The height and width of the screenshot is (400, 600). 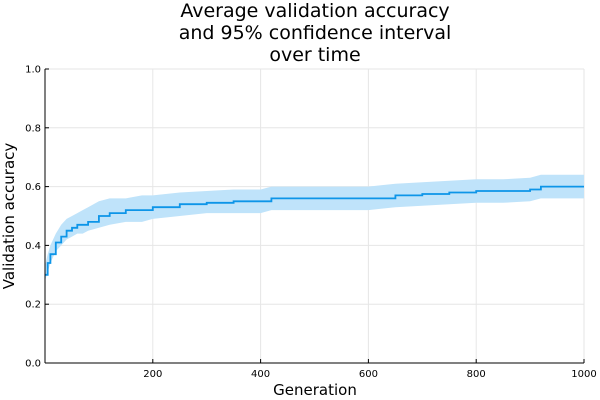 What do you see at coordinates (314, 55) in the screenshot?
I see `chart-title-line-3: over time` at bounding box center [314, 55].